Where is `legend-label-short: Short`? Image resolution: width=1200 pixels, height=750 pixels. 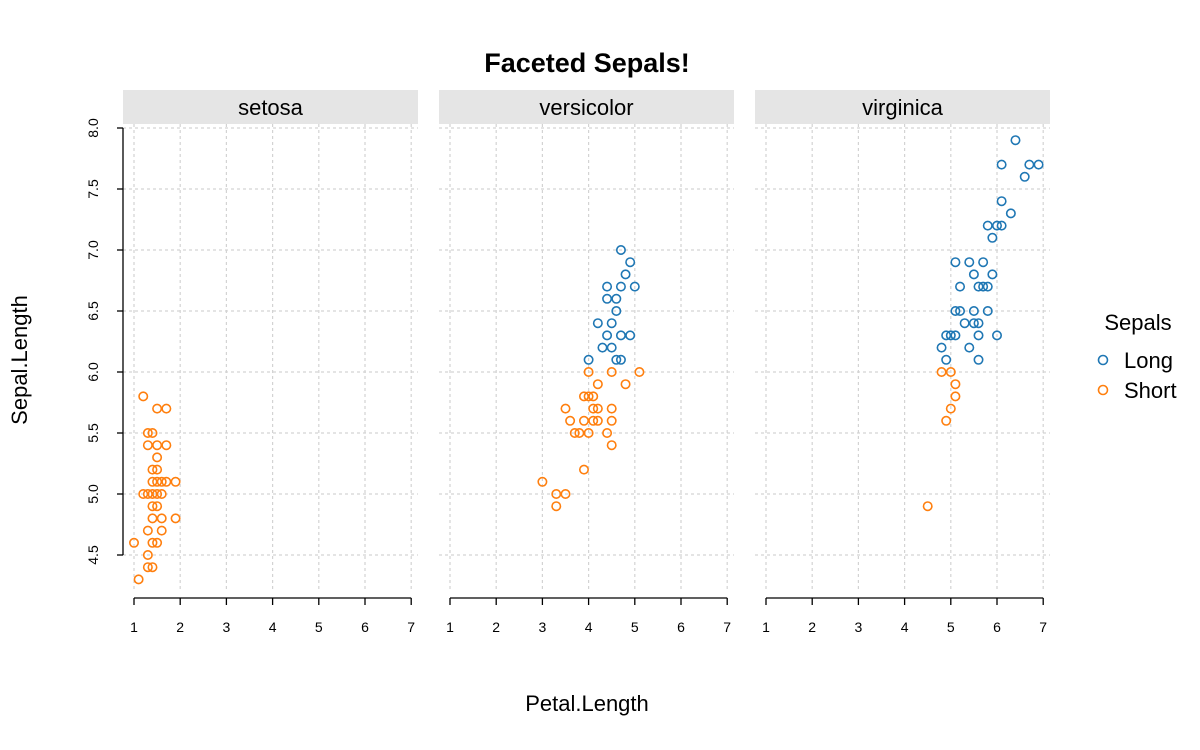
legend-label-short: Short is located at coordinates (1150, 390).